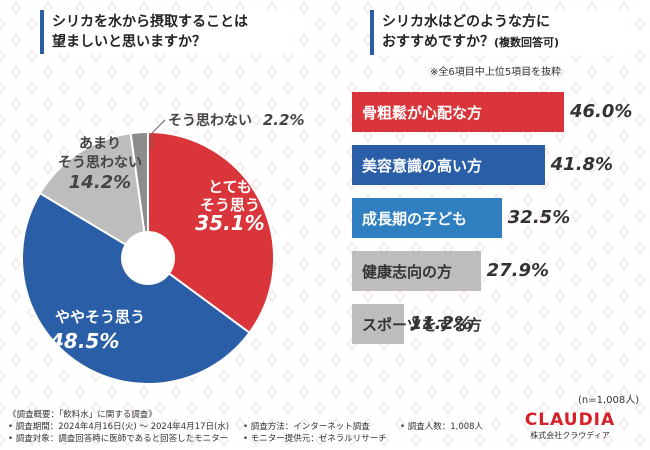  Describe the element at coordinates (442, 427) in the screenshot. I see `footer-count: • 調査人数：1,008人` at that location.